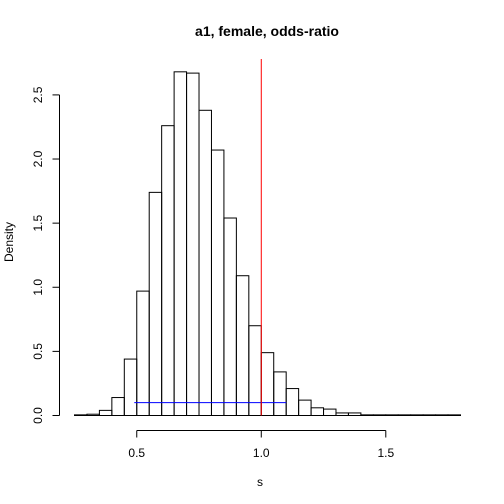 This screenshot has height=504, width=504. Describe the element at coordinates (261, 445) in the screenshot. I see `x-axis: 0.5 1.0 1.5` at that location.